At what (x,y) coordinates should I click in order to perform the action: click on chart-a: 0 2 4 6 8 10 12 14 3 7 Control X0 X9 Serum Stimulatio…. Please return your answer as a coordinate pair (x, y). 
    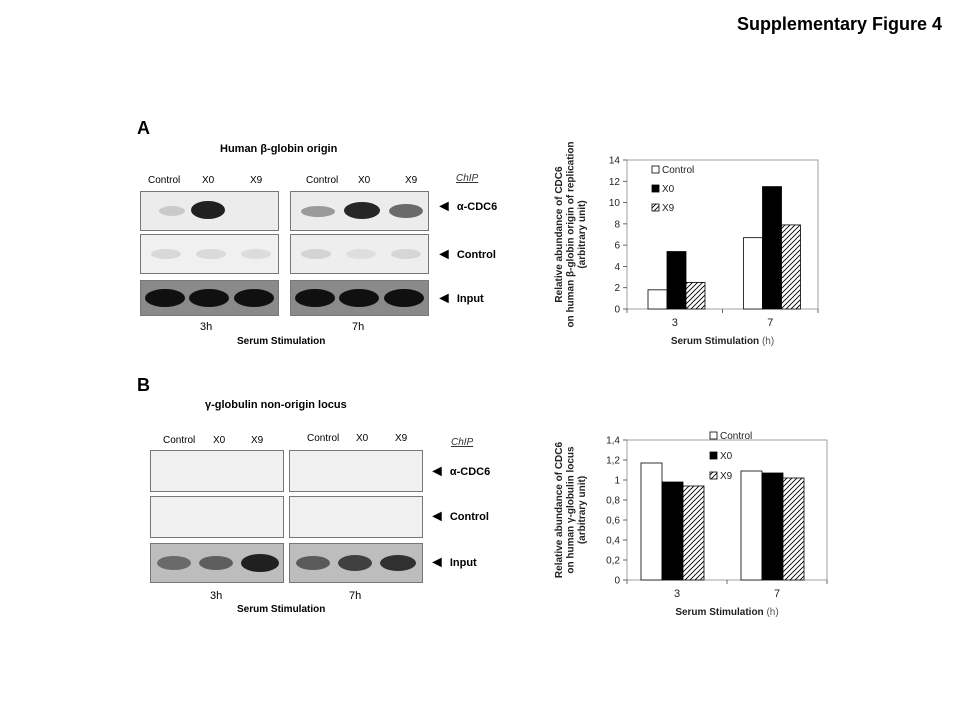
    Looking at the image, I should click on (686, 244).